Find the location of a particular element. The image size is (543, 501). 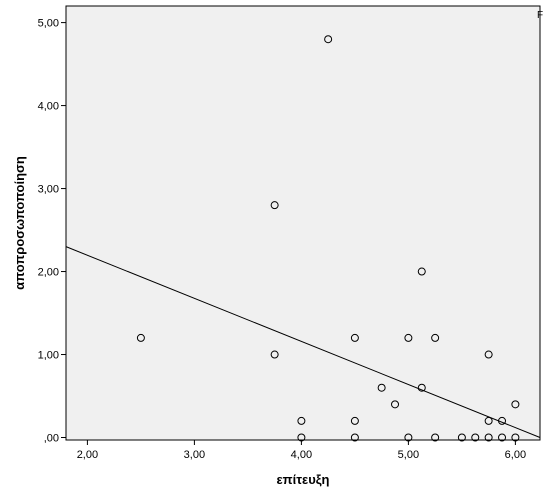

y-tick-label: ,00 is located at coordinates (51, 439).